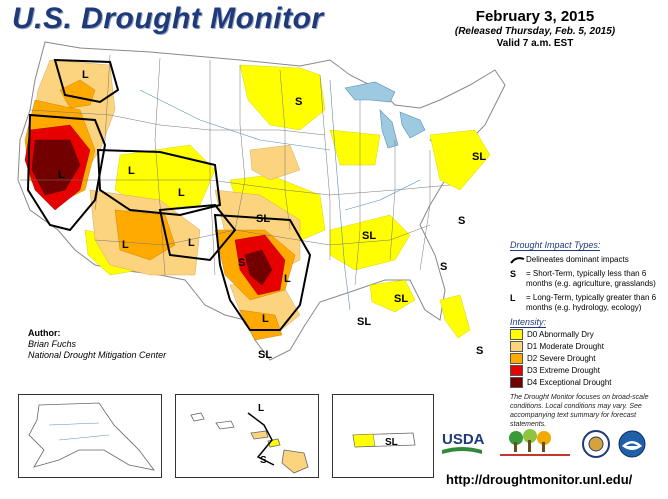 The image size is (668, 499). Describe the element at coordinates (241, 263) in the screenshot. I see `label-s-texas: S` at that location.